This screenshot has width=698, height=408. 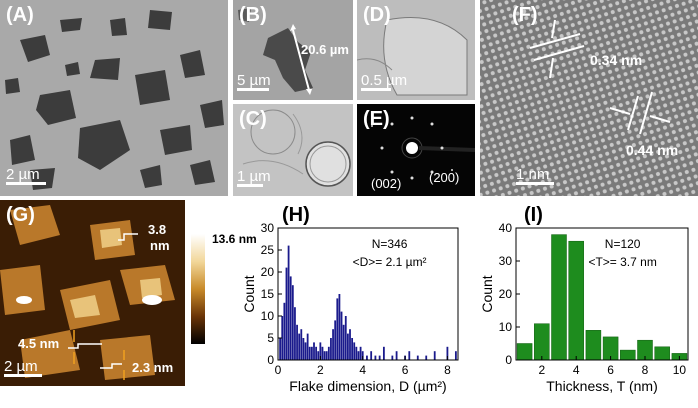 What do you see at coordinates (20, 15) in the screenshot?
I see `panel-a-label: (A)` at bounding box center [20, 15].